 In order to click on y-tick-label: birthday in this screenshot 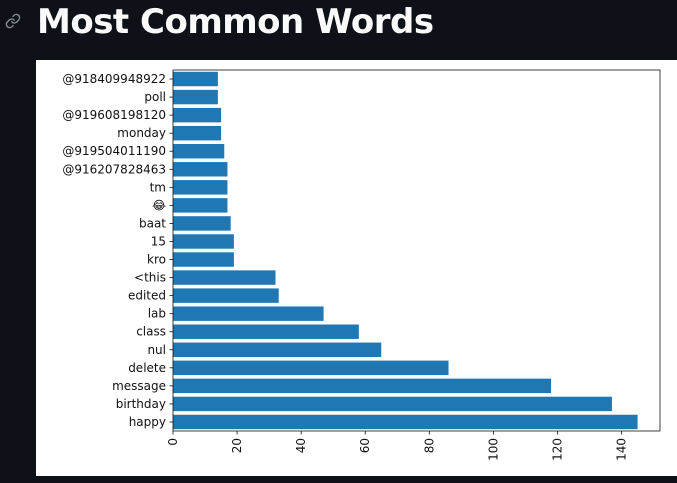, I will do `click(141, 404)`.